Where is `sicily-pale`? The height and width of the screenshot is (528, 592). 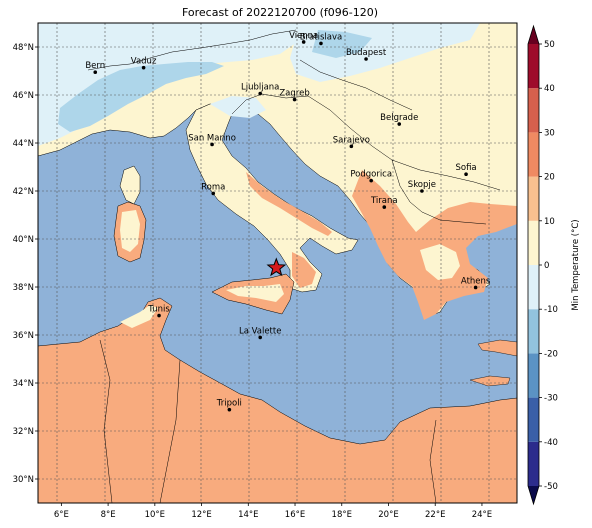 sicily-pale is located at coordinates (255, 293).